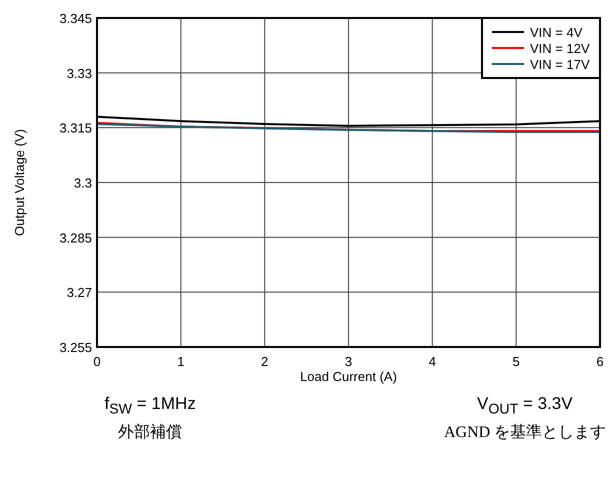  What do you see at coordinates (348, 376) in the screenshot?
I see `x-axis-title: Load Current (A)` at bounding box center [348, 376].